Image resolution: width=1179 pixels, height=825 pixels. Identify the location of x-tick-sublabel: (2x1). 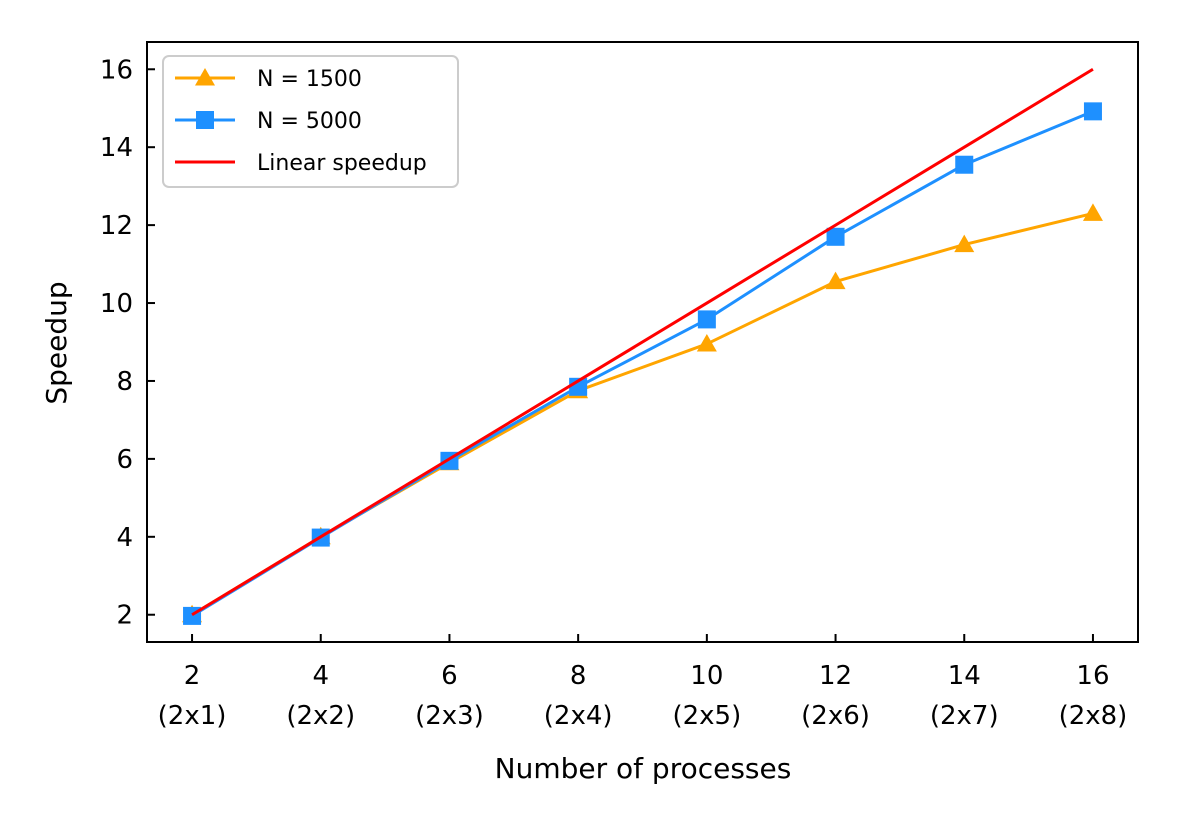
(192, 716).